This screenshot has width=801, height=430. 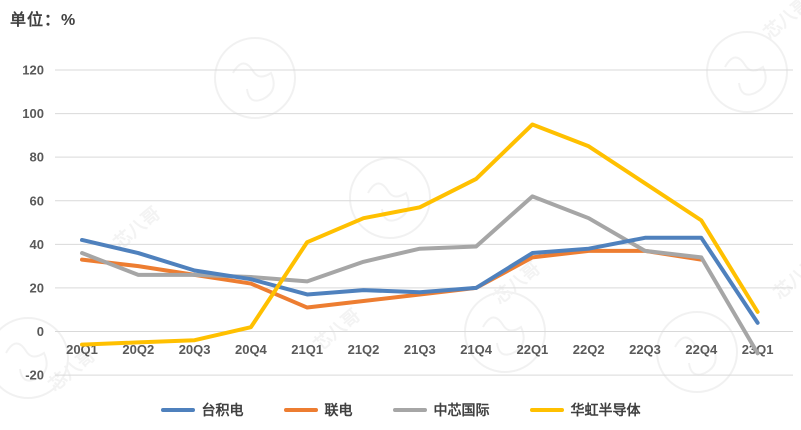 What do you see at coordinates (33, 70) in the screenshot?
I see `y-axis-tick-label: 120` at bounding box center [33, 70].